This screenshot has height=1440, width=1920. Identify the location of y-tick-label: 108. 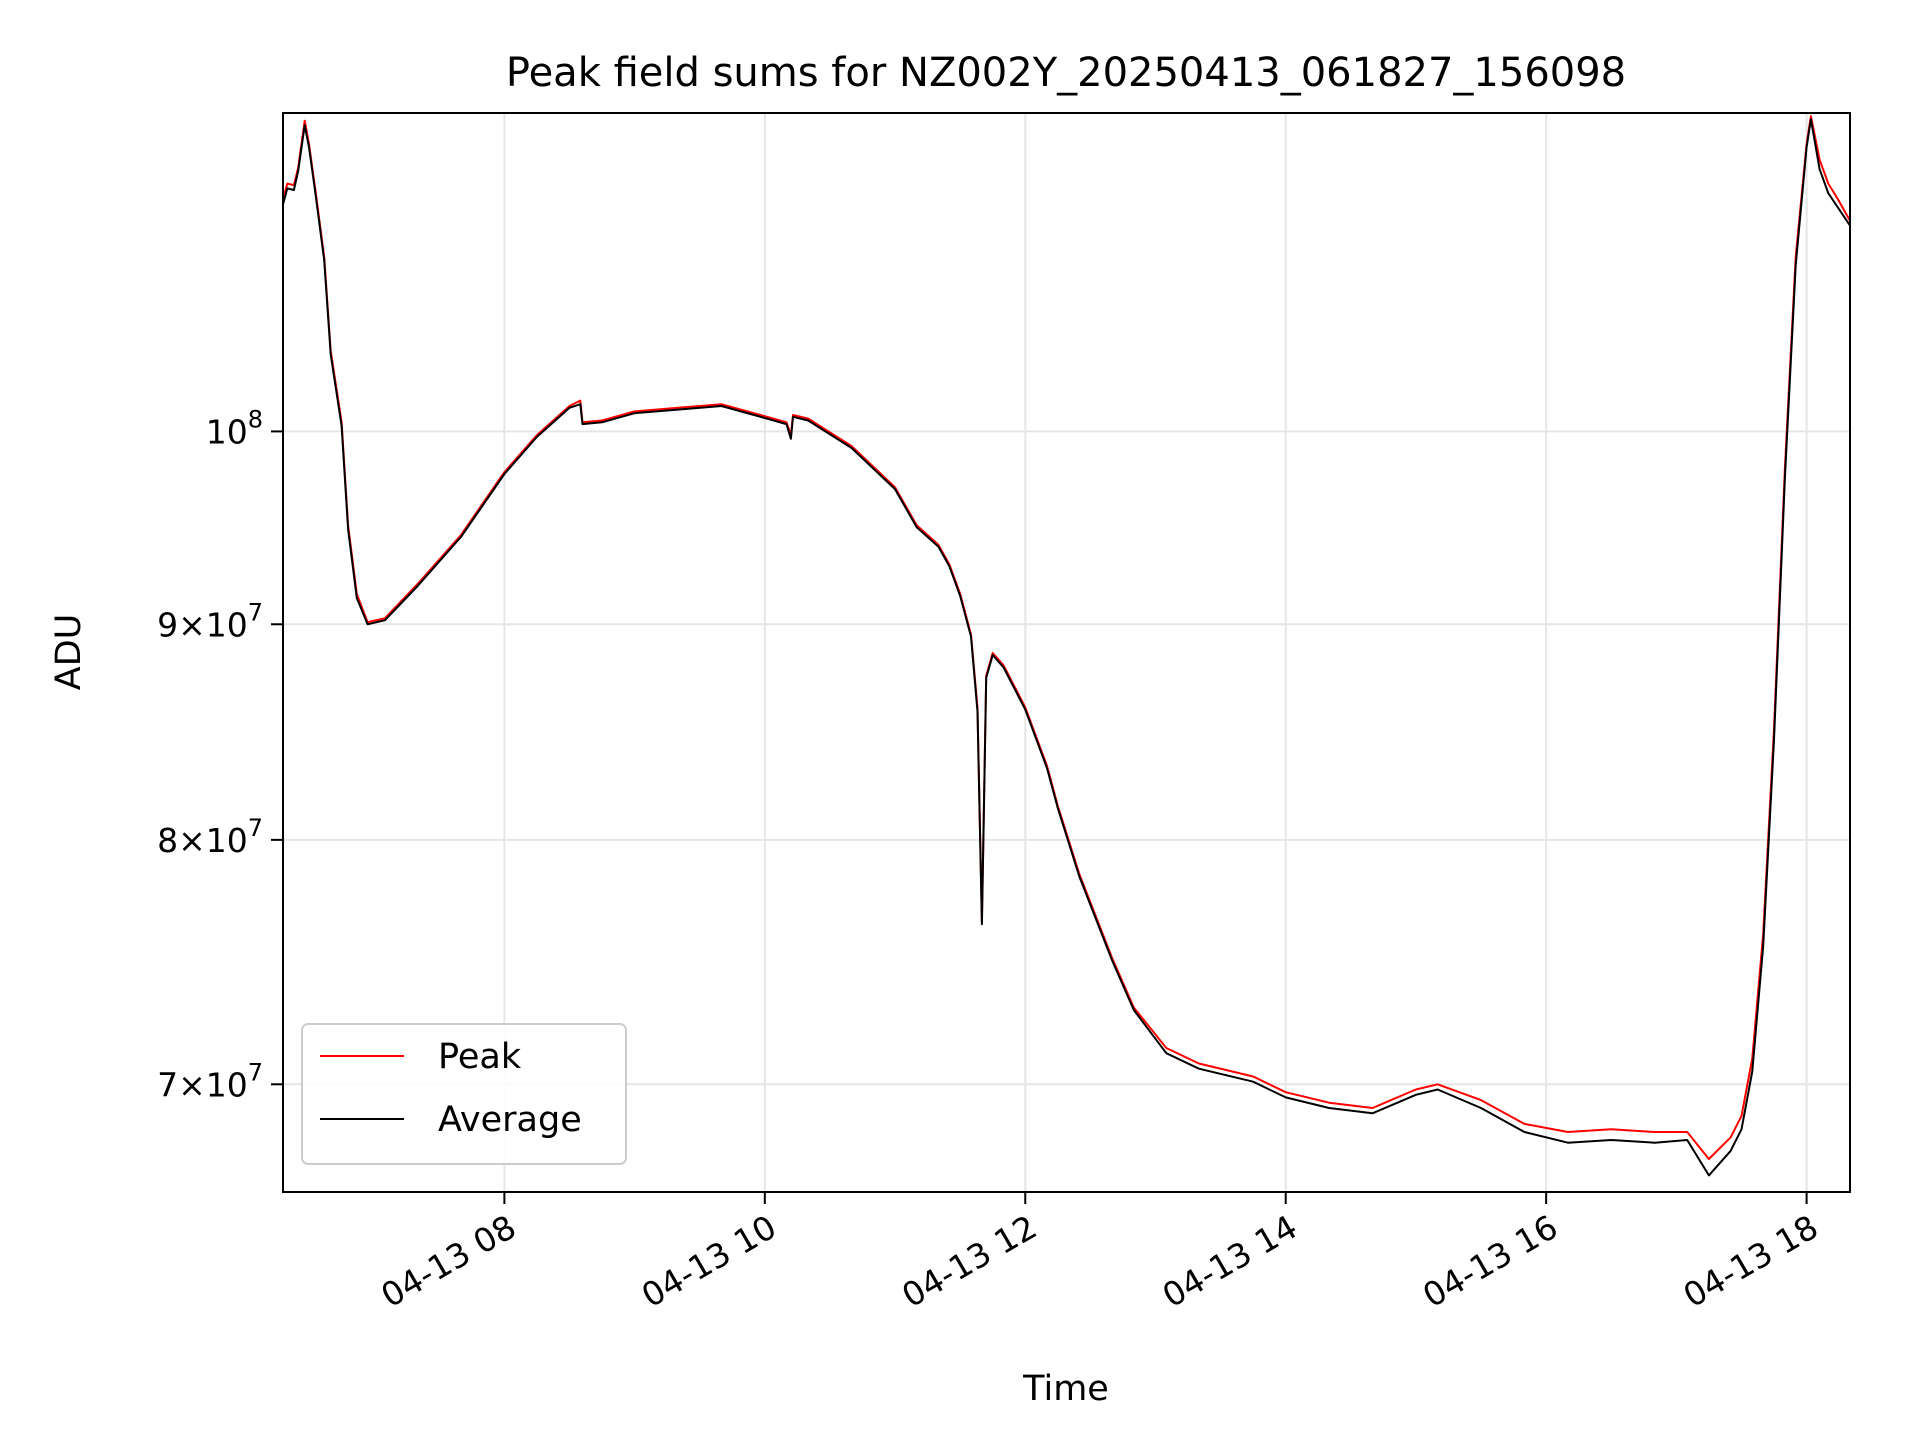
(234, 428).